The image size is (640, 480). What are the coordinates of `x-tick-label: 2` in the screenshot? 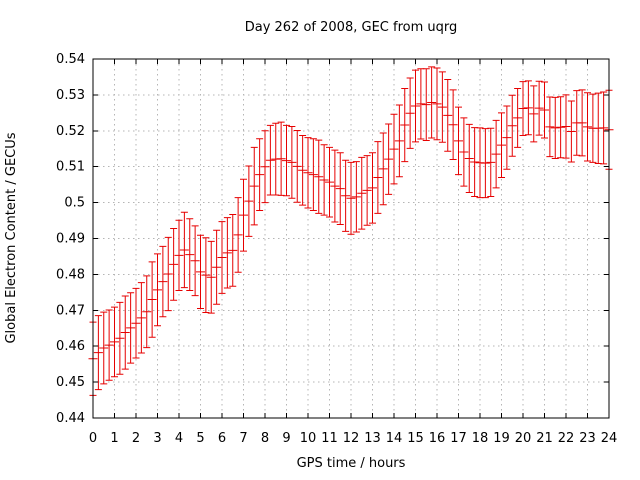 It's located at (136, 438).